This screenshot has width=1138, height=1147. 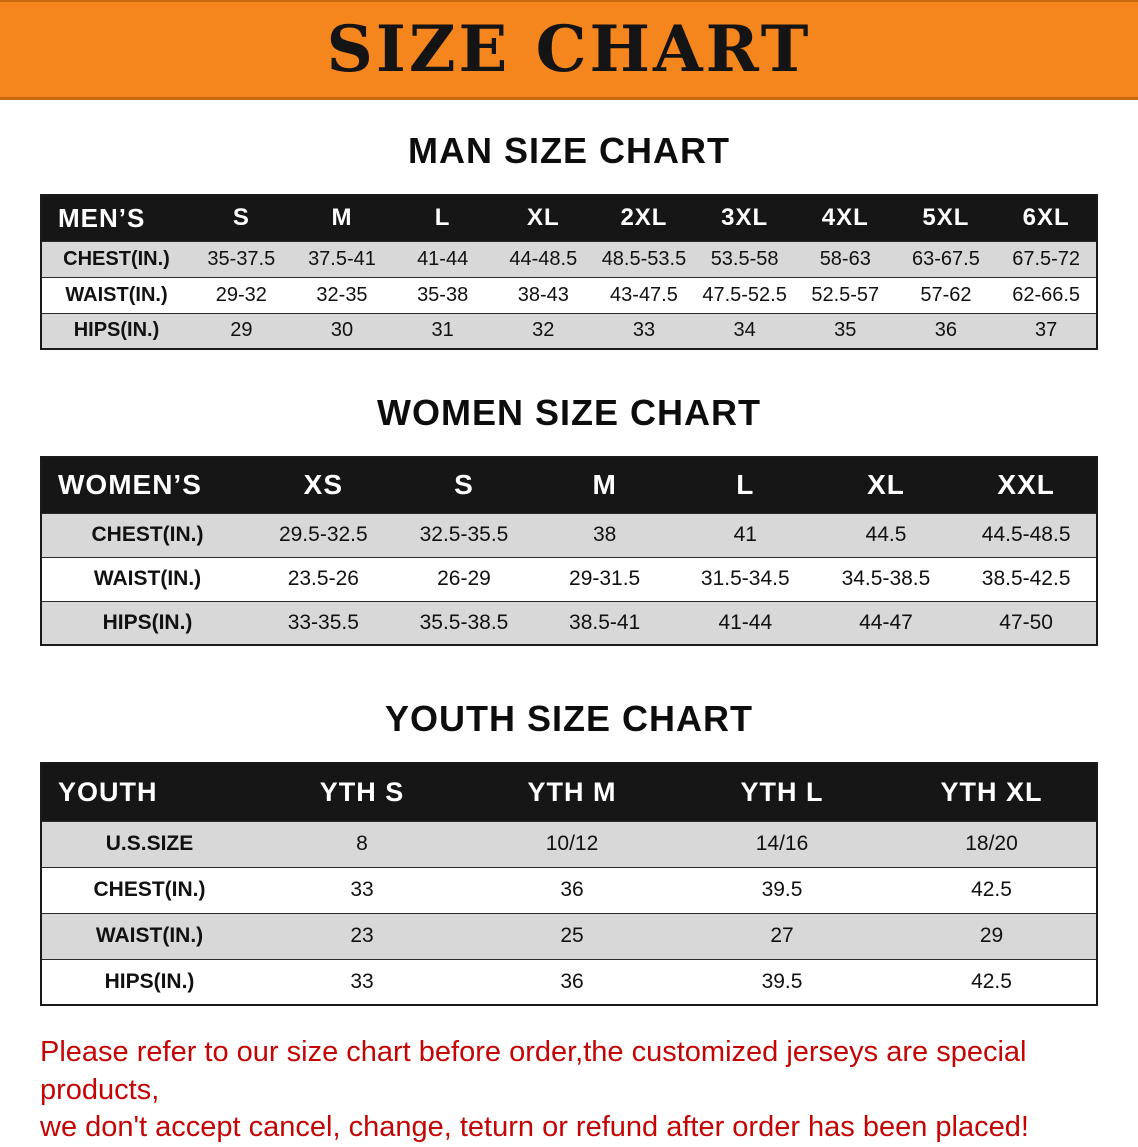 What do you see at coordinates (572, 792) in the screenshot?
I see `column-header: YTH M` at bounding box center [572, 792].